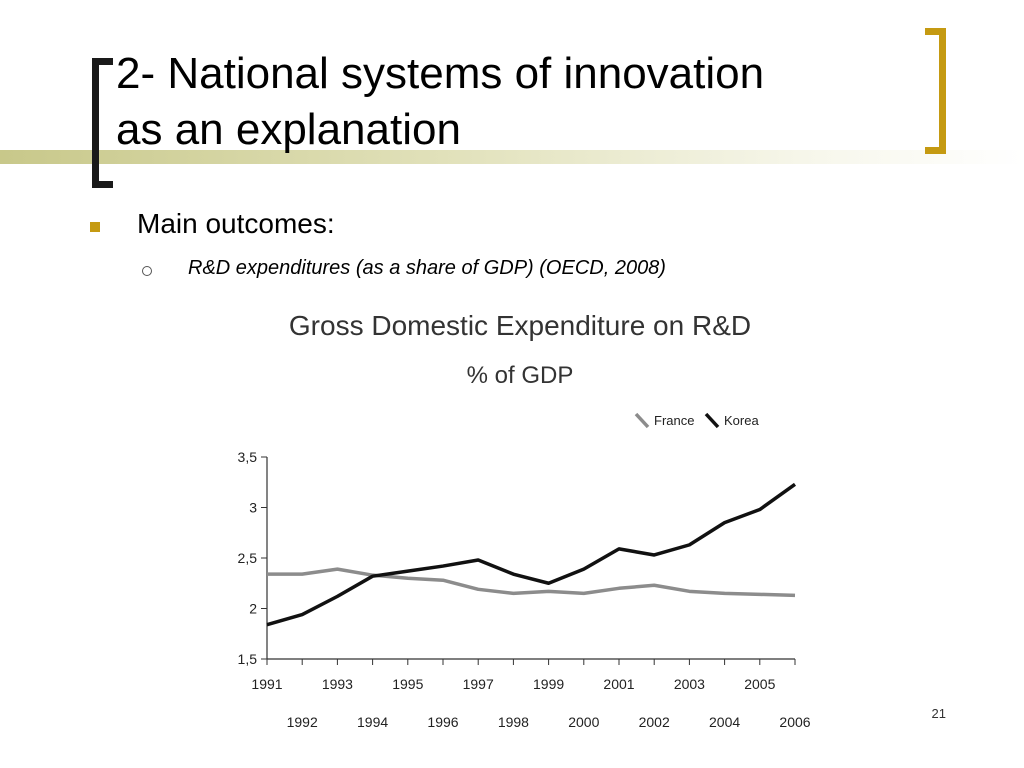 The width and height of the screenshot is (1024, 768). What do you see at coordinates (236, 223) in the screenshot?
I see `bullet-main-outcomes: Main outcomes:` at bounding box center [236, 223].